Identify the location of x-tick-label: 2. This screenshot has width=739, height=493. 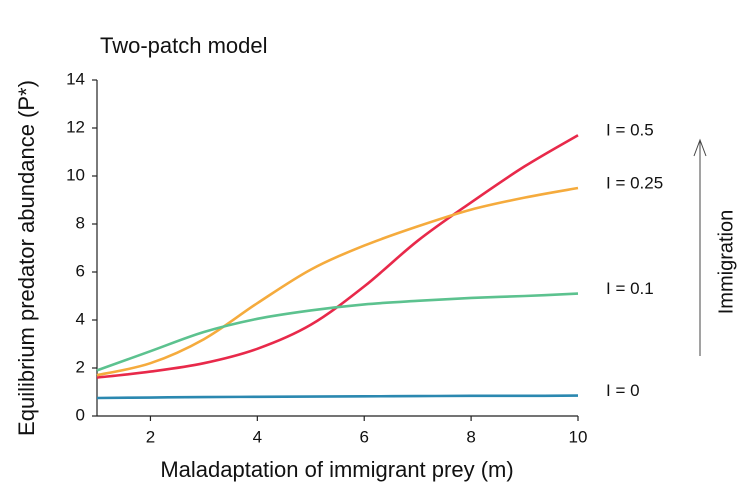
(150, 436).